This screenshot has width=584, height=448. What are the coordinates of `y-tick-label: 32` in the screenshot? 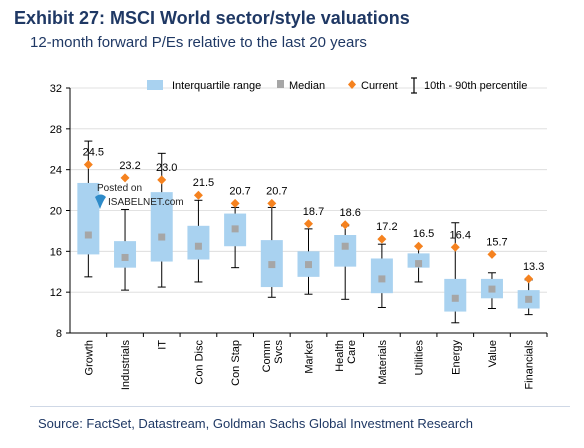 It's located at (56, 89).